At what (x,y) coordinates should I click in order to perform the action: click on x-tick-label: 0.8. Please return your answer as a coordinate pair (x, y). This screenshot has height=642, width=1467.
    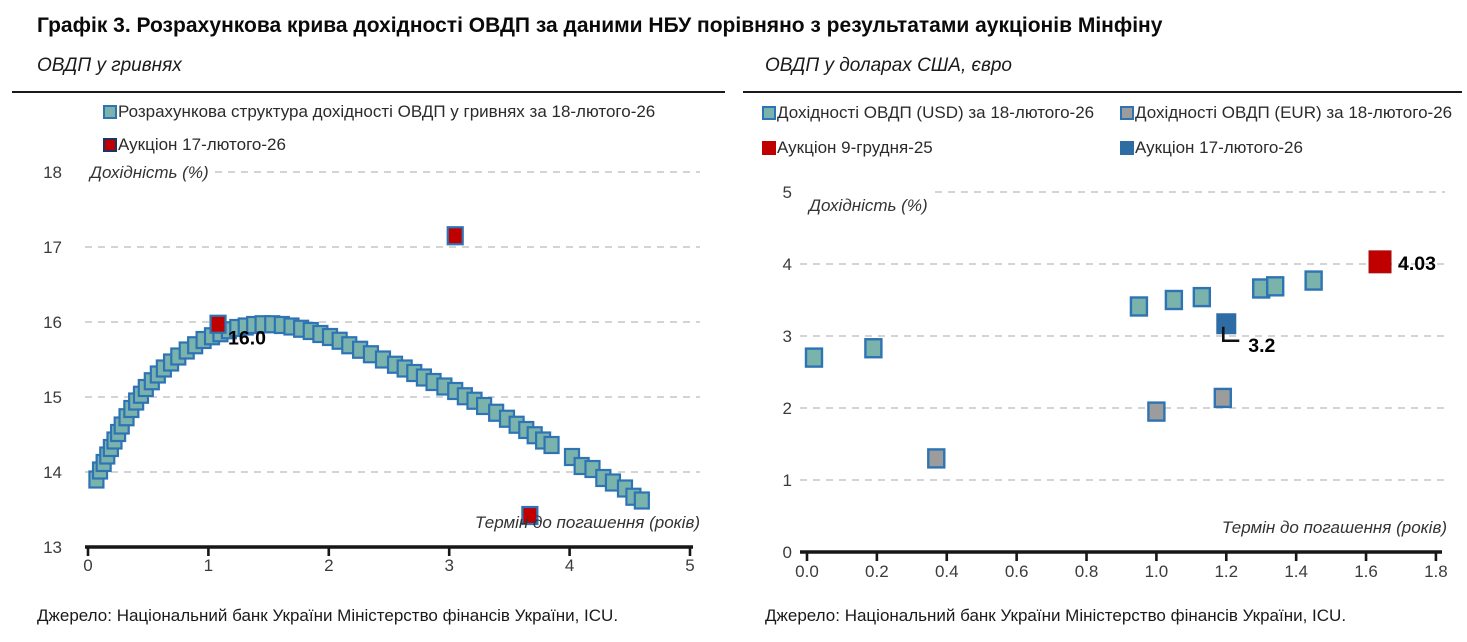
    Looking at the image, I should click on (1087, 571).